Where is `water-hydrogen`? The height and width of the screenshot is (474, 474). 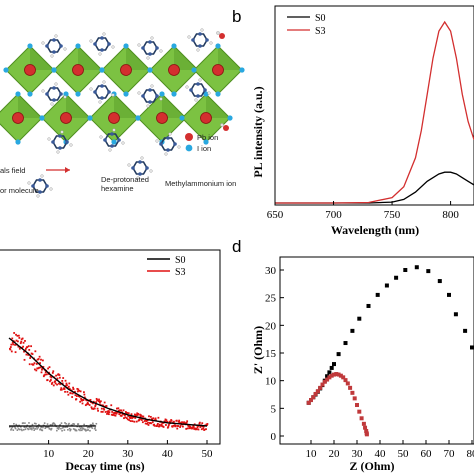 water-hydrogen is located at coordinates (222, 125).